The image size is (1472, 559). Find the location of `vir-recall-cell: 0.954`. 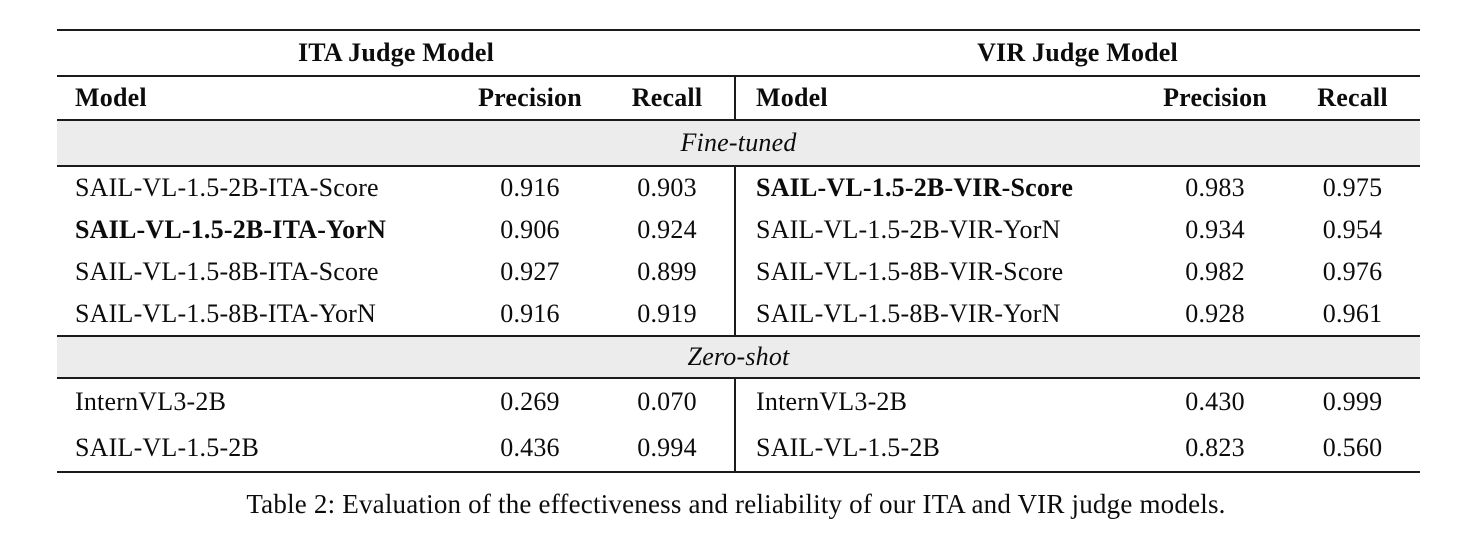

vir-recall-cell: 0.954 is located at coordinates (1352, 229).